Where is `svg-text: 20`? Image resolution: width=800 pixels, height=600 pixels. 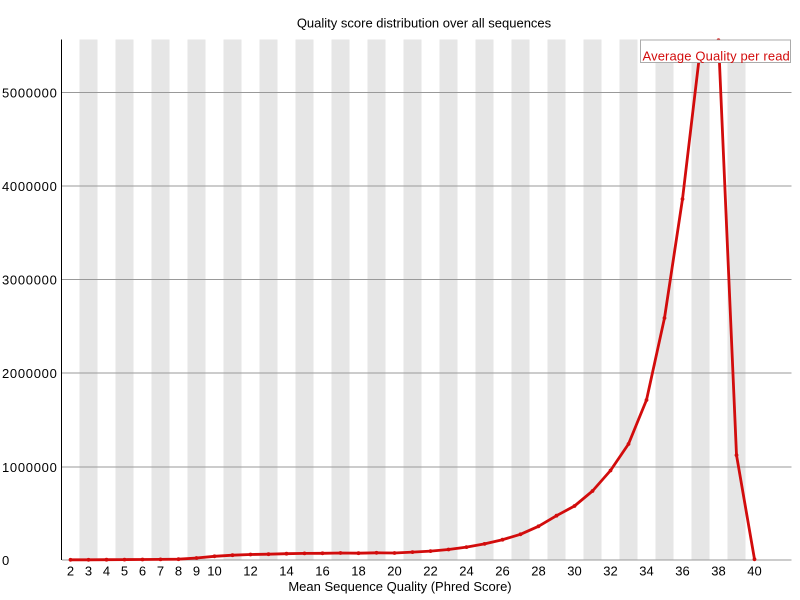
svg-text: 20 is located at coordinates (394, 571).